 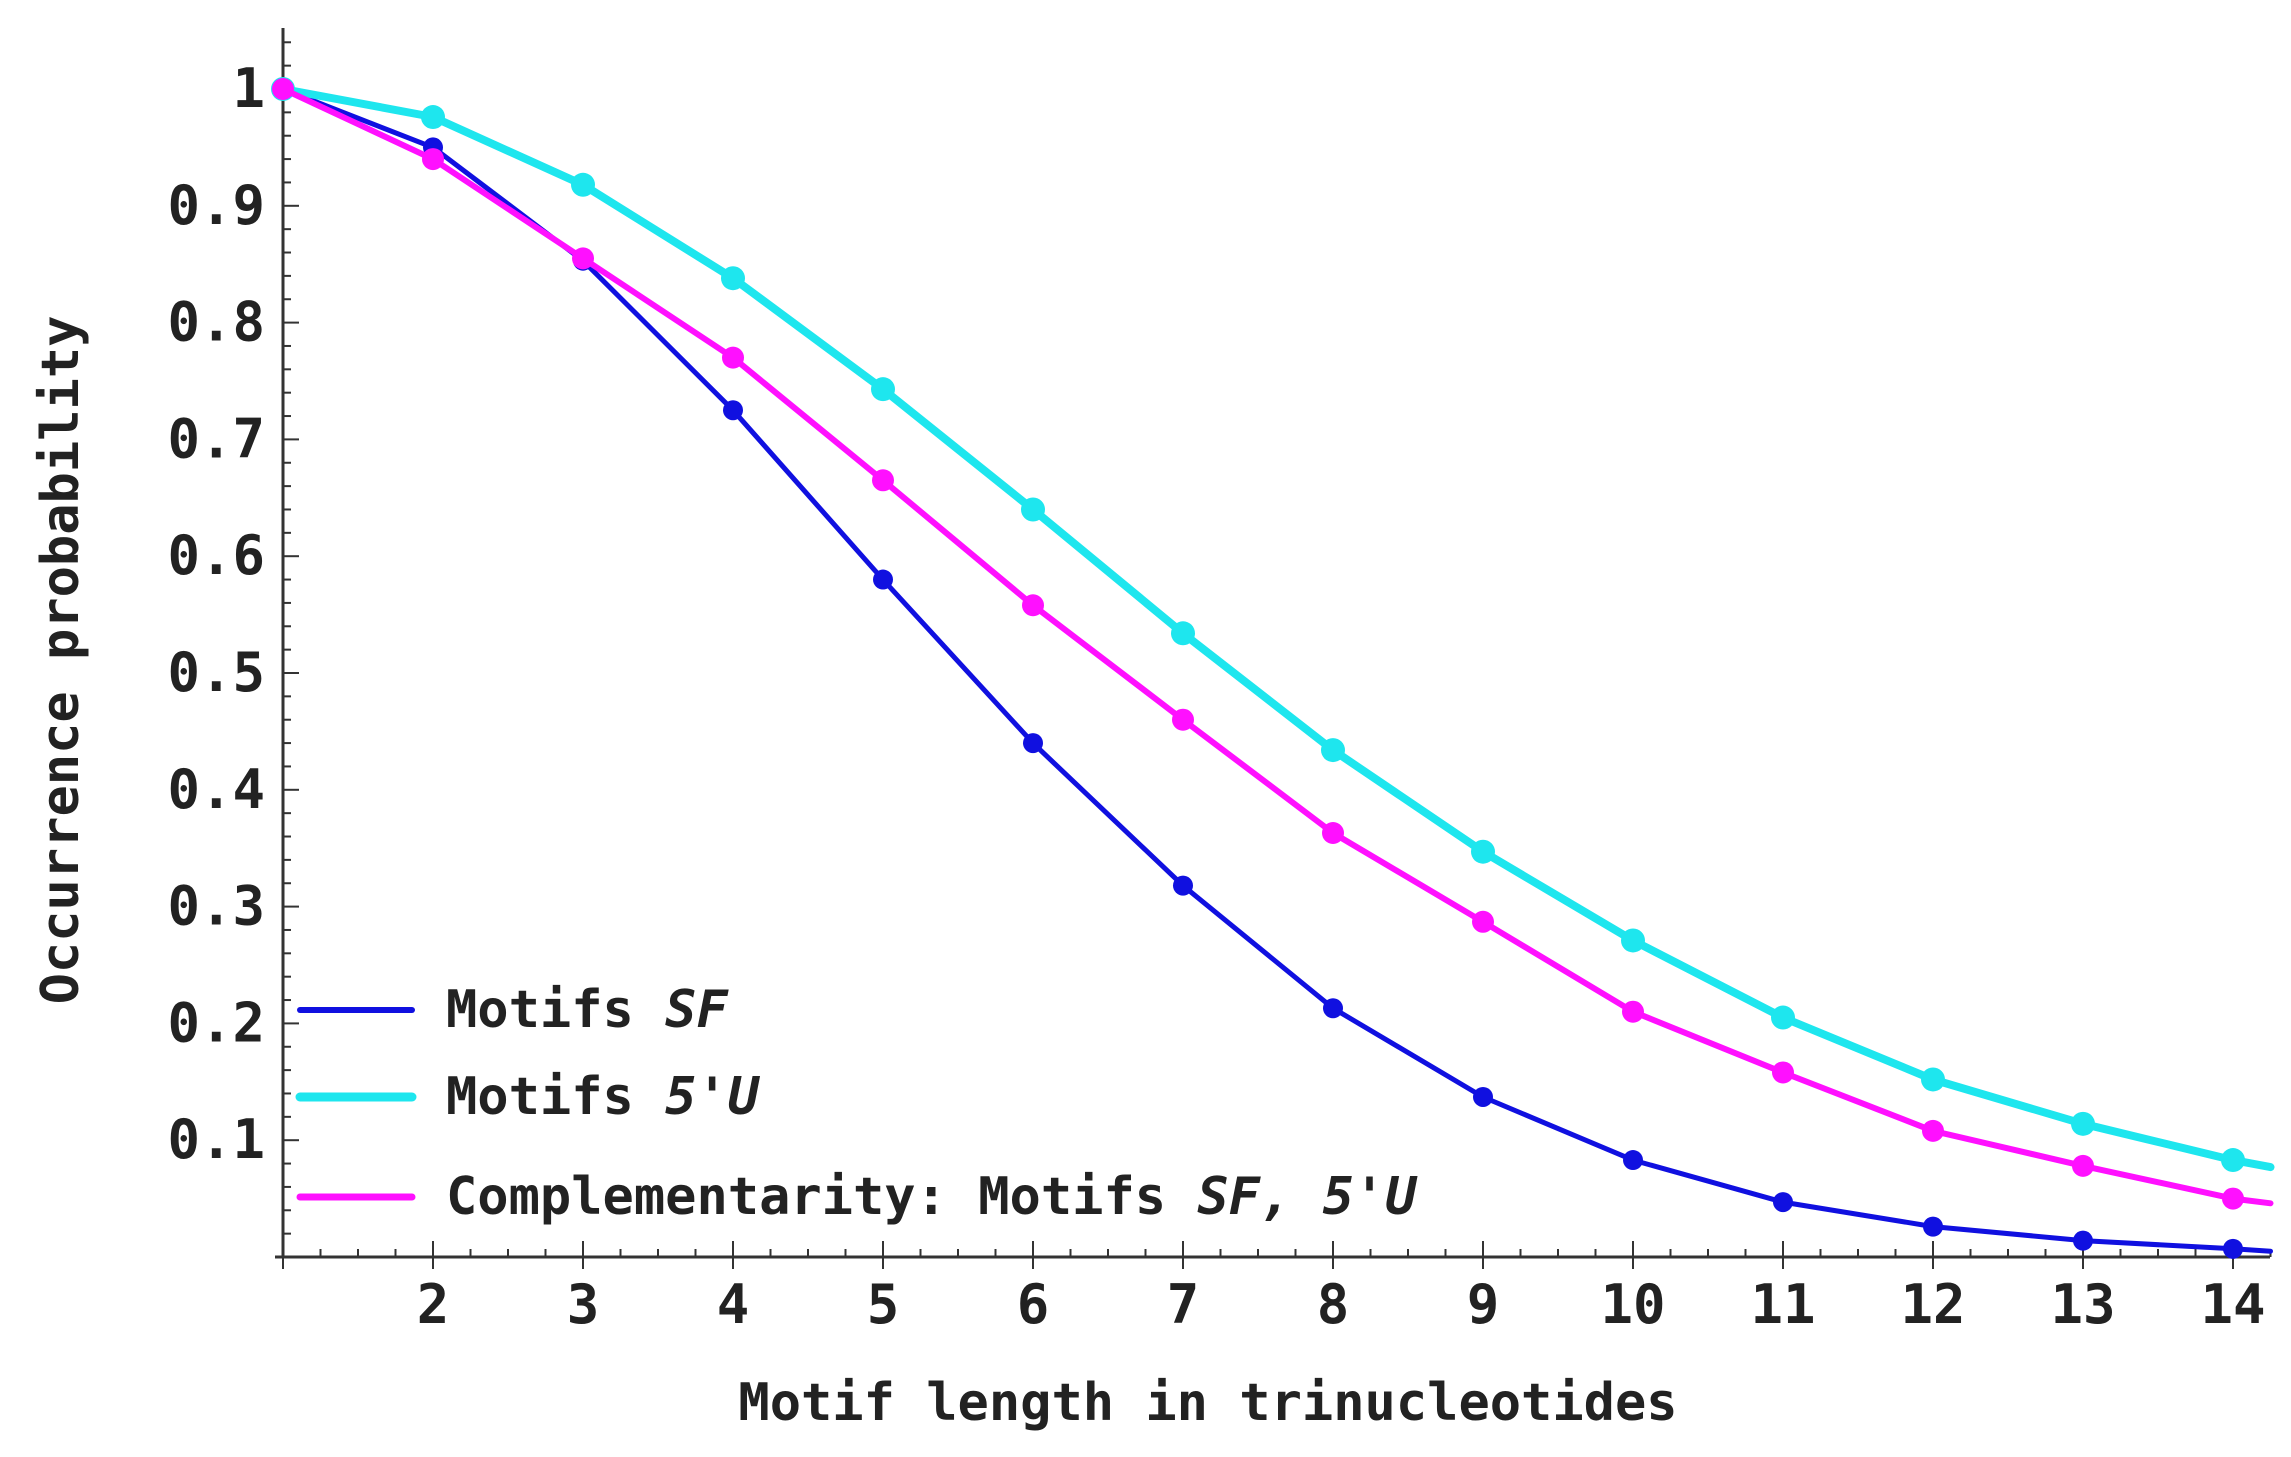 I want to click on x-tick-label: 2, so click(x=433, y=1304).